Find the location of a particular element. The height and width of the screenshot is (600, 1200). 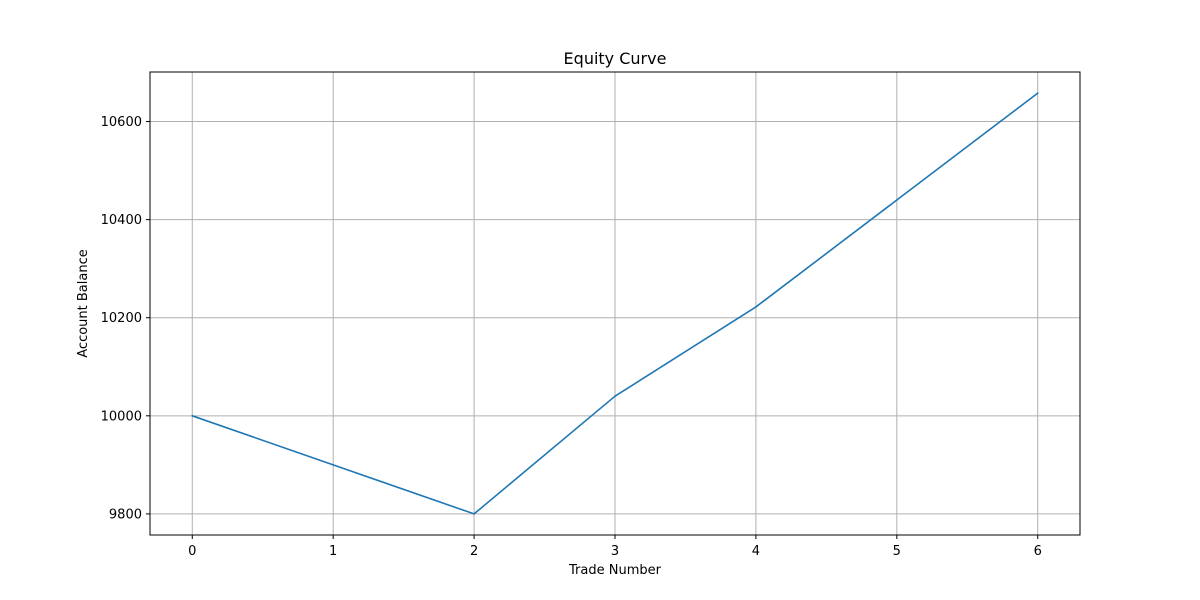

y-tick-label: 10200 is located at coordinates (121, 318).